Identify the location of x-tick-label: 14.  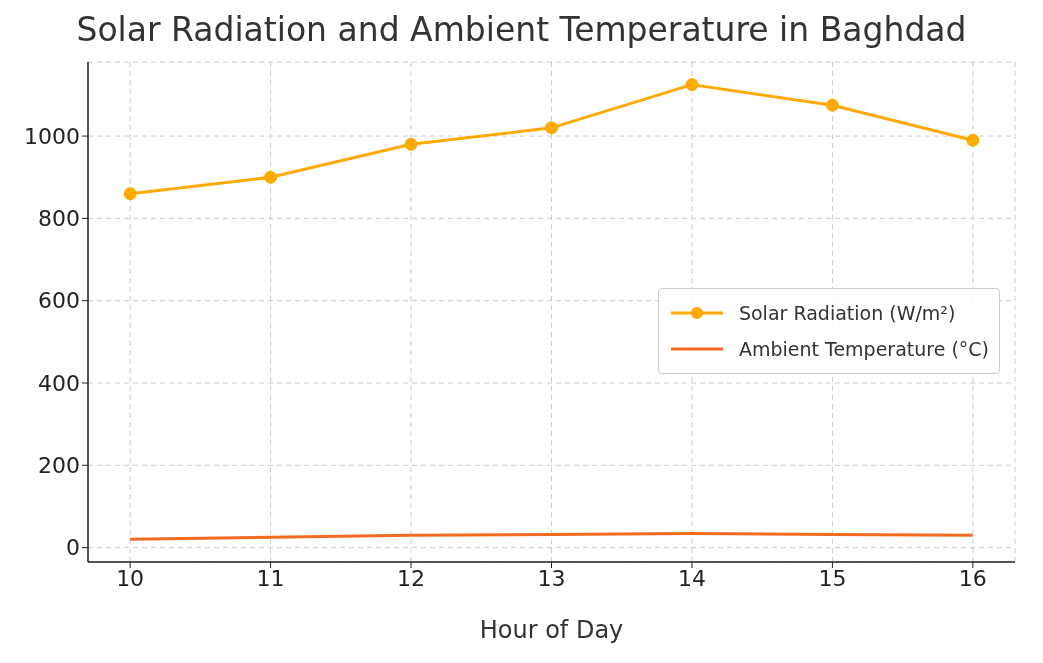
(691, 578).